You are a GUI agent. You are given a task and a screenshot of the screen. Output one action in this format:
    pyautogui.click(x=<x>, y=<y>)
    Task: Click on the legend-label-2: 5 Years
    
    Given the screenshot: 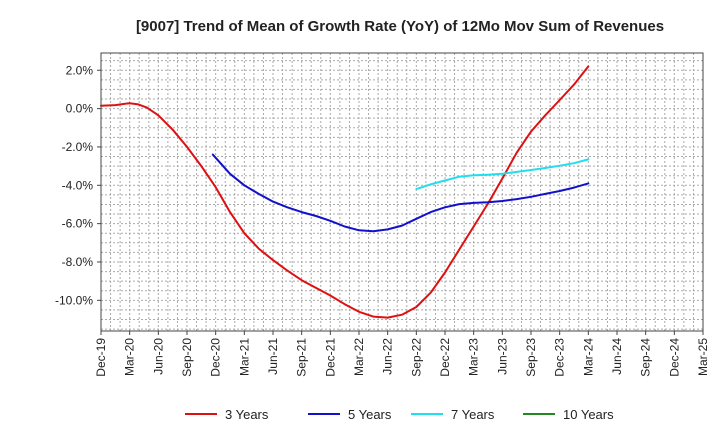 What is the action you would take?
    pyautogui.click(x=370, y=414)
    